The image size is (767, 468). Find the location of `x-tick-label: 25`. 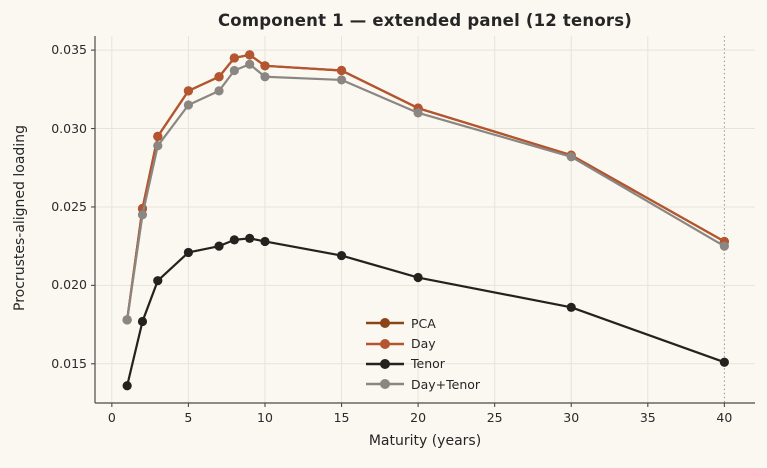

x-tick-label: 25 is located at coordinates (494, 417).